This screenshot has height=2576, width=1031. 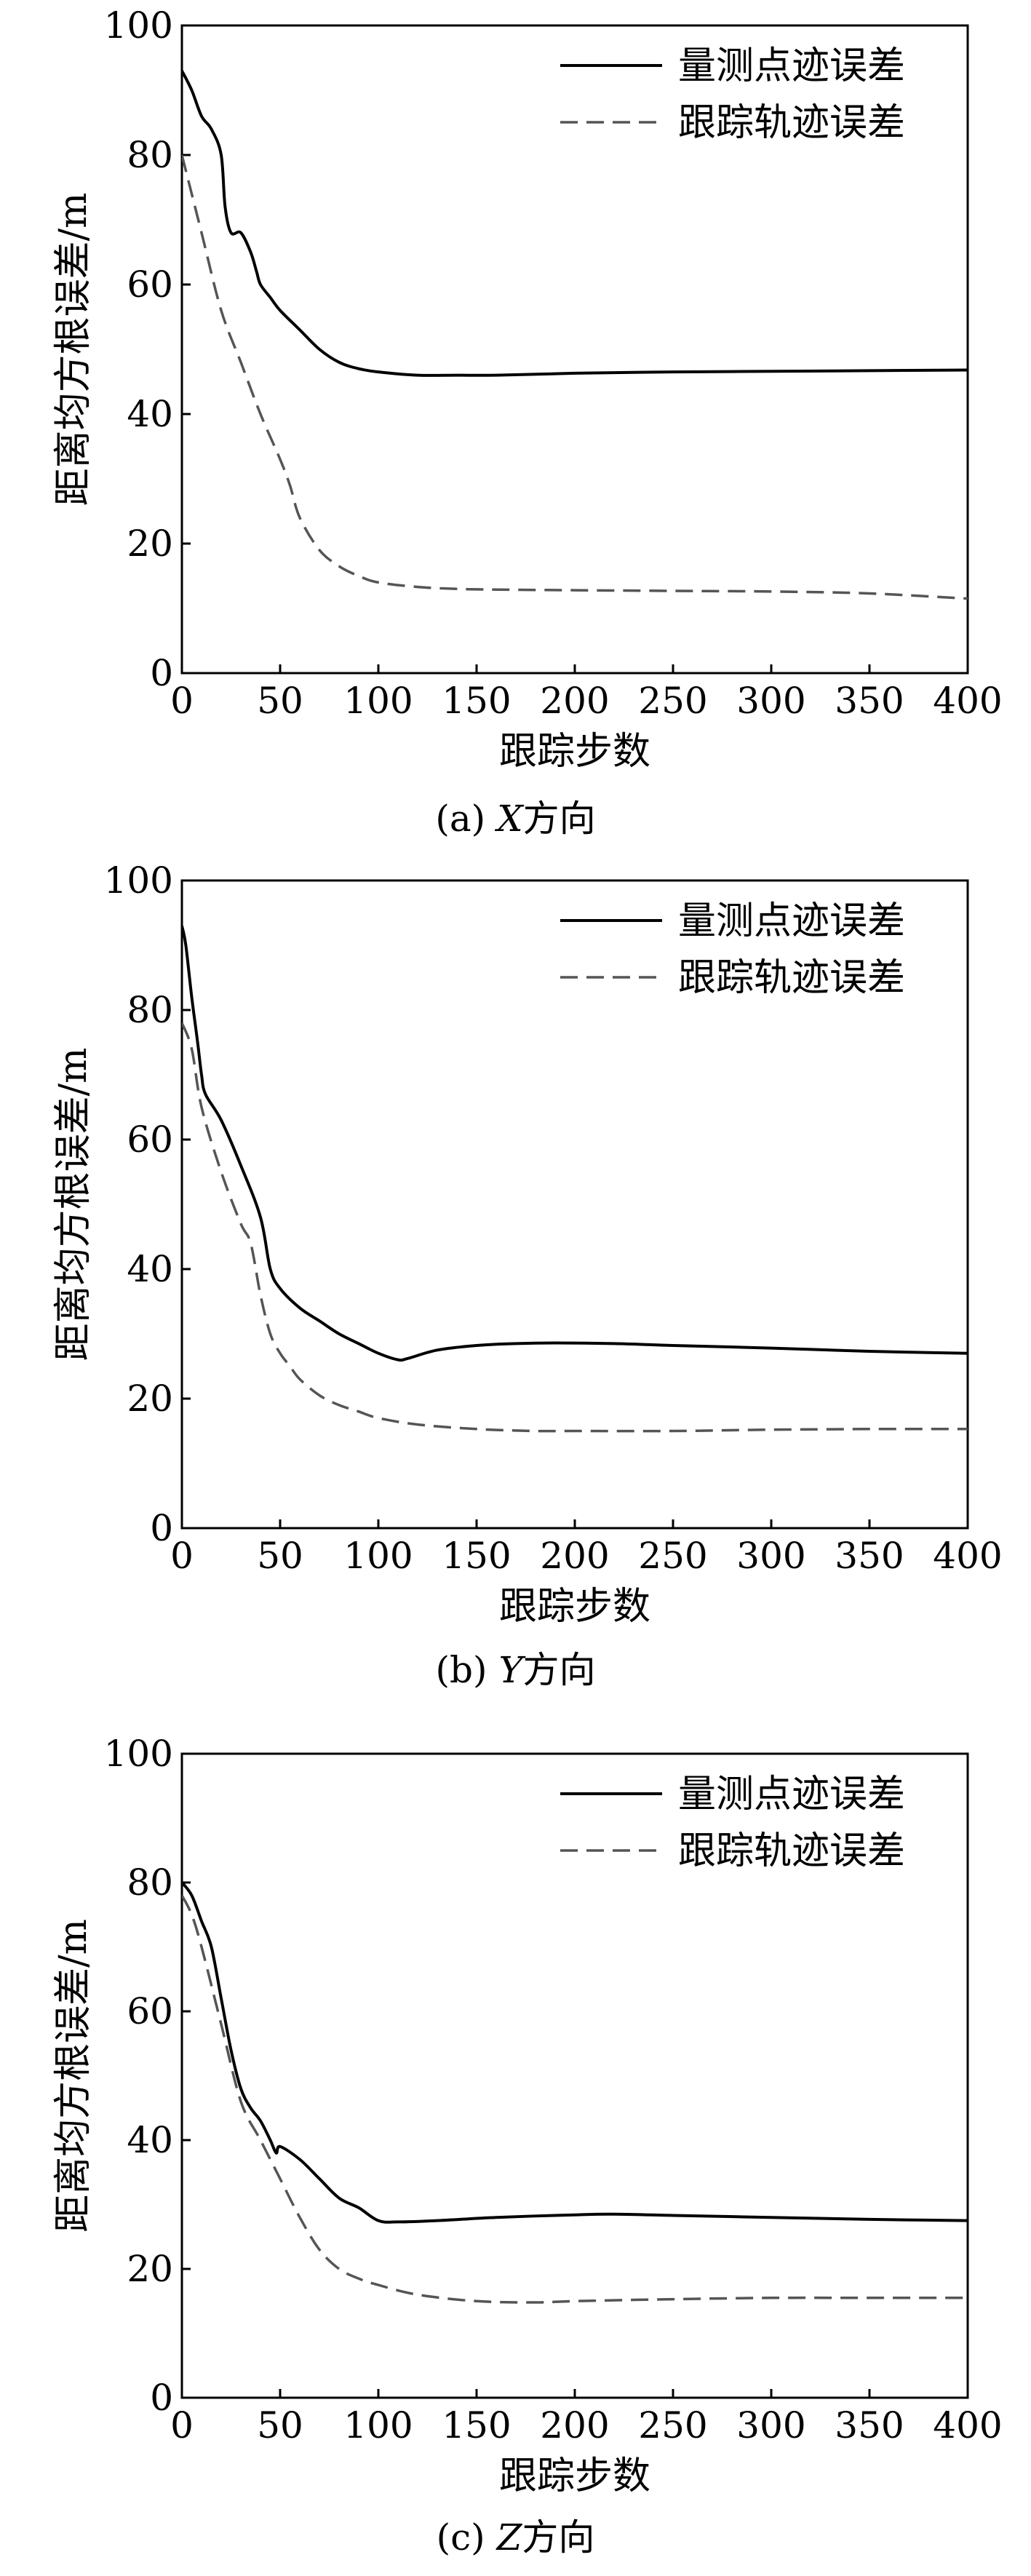 I want to click on legend-label-b-2: 跟踪轨迹误差, so click(x=791, y=978).